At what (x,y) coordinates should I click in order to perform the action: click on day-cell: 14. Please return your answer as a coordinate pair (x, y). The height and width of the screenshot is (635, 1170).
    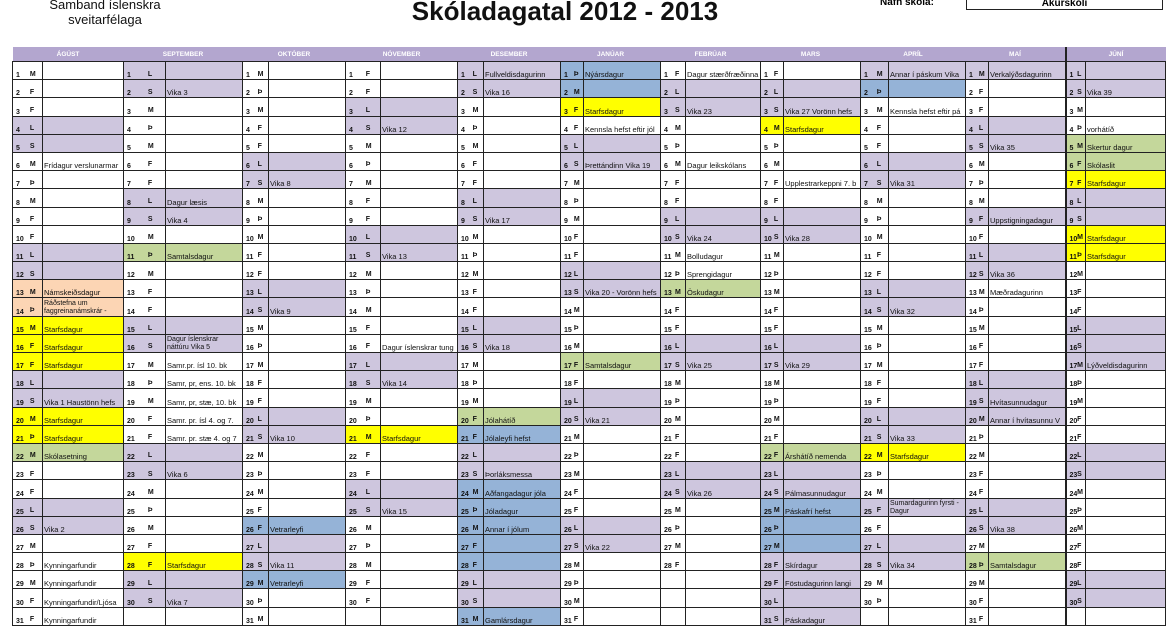
    Looking at the image, I should click on (874, 307).